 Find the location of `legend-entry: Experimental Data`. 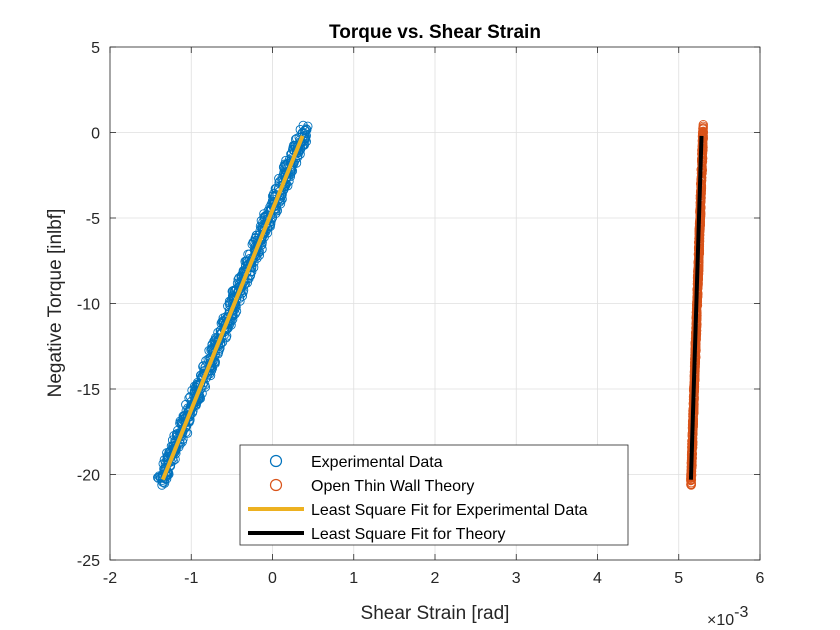

legend-entry: Experimental Data is located at coordinates (356, 462).